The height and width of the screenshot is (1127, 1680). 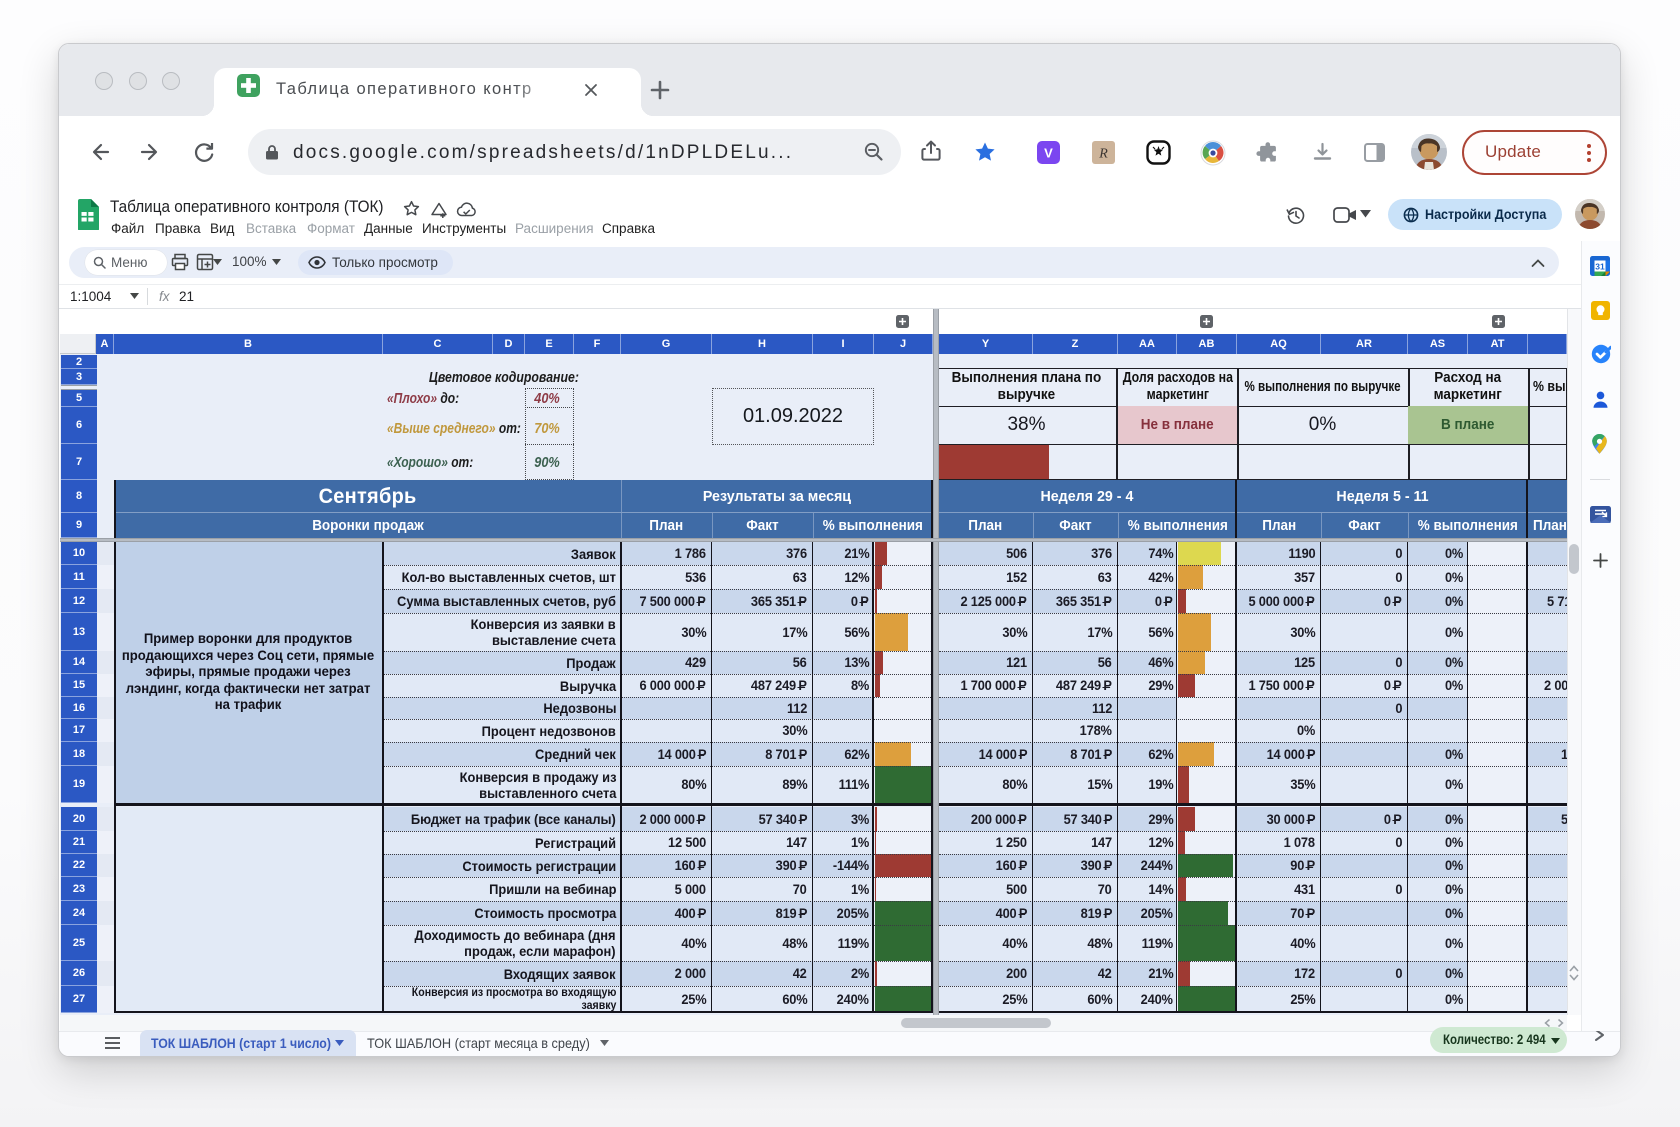 I want to click on svg-text: R, so click(x=1103, y=154).